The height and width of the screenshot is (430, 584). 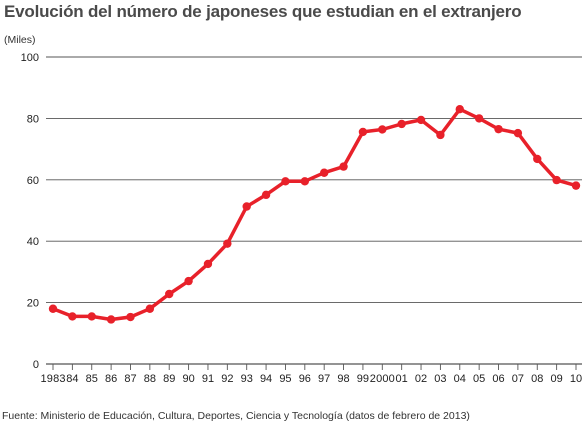 What do you see at coordinates (498, 379) in the screenshot?
I see `x-tick-label: 06` at bounding box center [498, 379].